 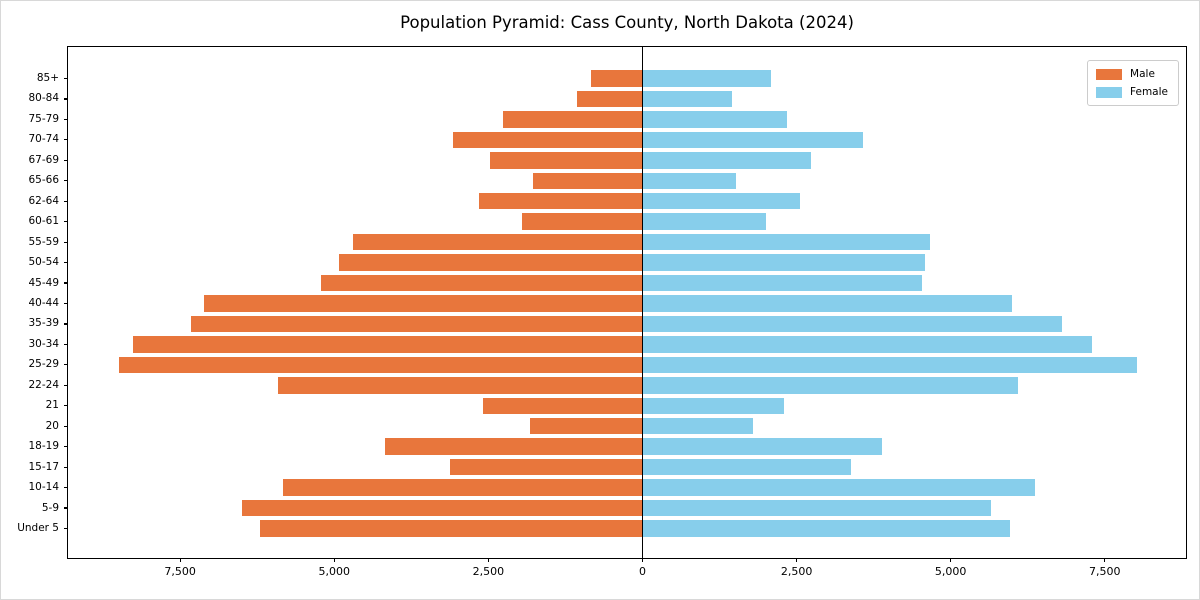 I want to click on y-tick-label: 35-39, so click(x=43, y=323).